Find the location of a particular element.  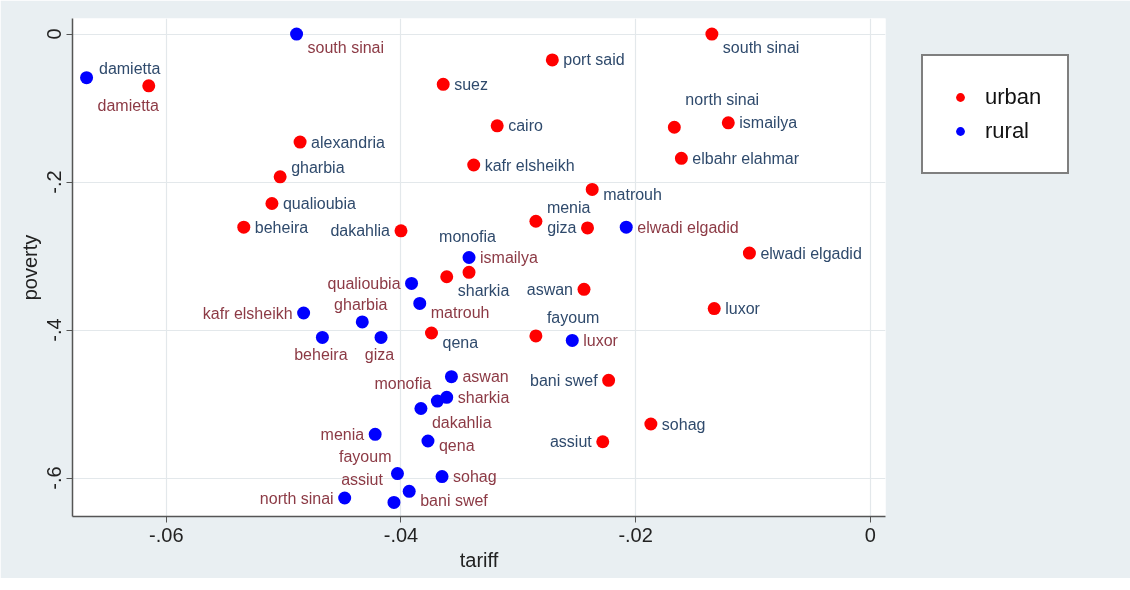

data-label: menia is located at coordinates (568, 207).